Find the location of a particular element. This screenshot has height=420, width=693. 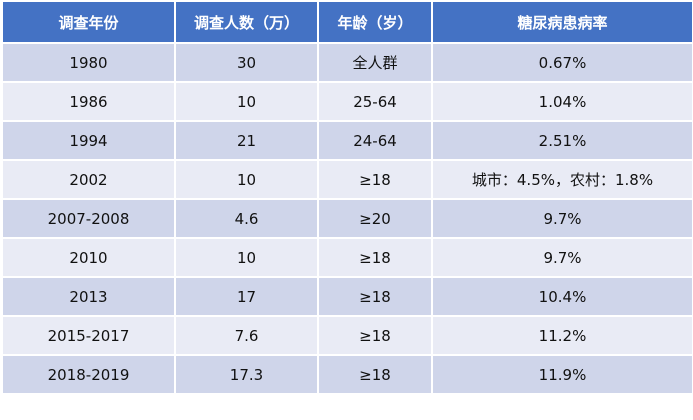

table-row: 2007-2008 4.6 ≥20 9.7% is located at coordinates (347, 218).